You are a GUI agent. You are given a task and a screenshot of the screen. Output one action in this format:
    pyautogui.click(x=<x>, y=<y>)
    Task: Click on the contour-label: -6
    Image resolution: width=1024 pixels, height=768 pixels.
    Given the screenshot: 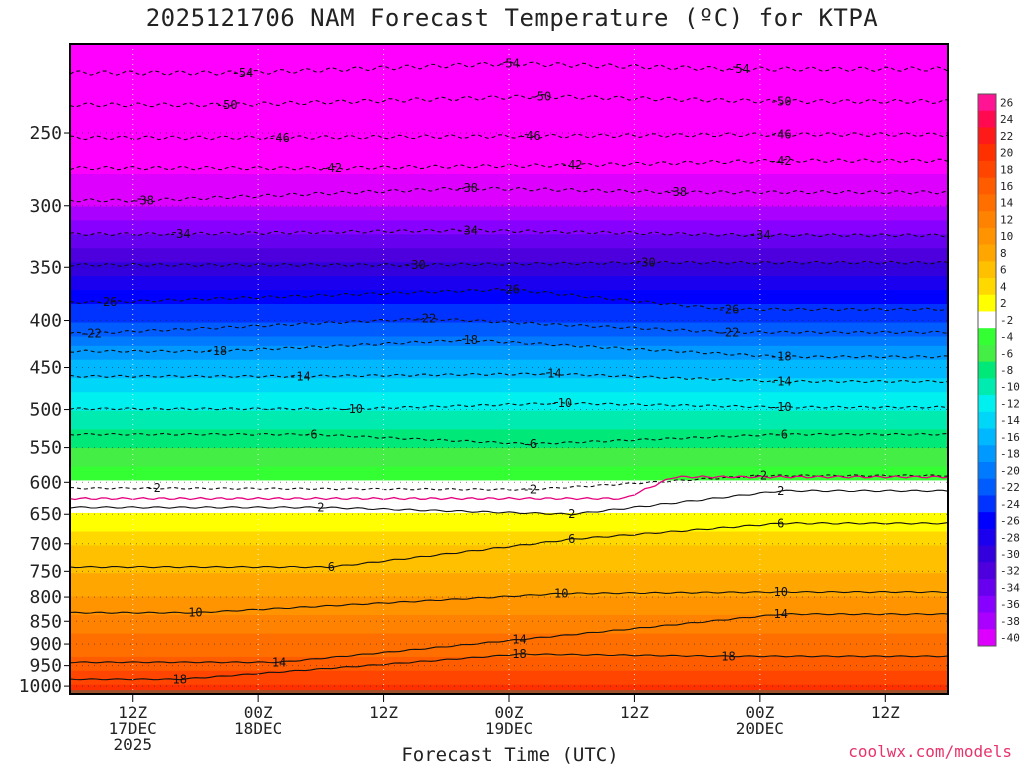 What is the action you would take?
    pyautogui.click(x=310, y=434)
    